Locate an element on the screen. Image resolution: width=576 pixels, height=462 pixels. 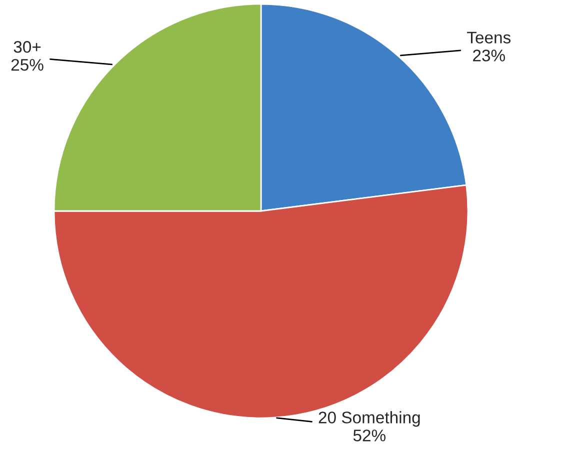
slice-label: 20 Something is located at coordinates (369, 419).